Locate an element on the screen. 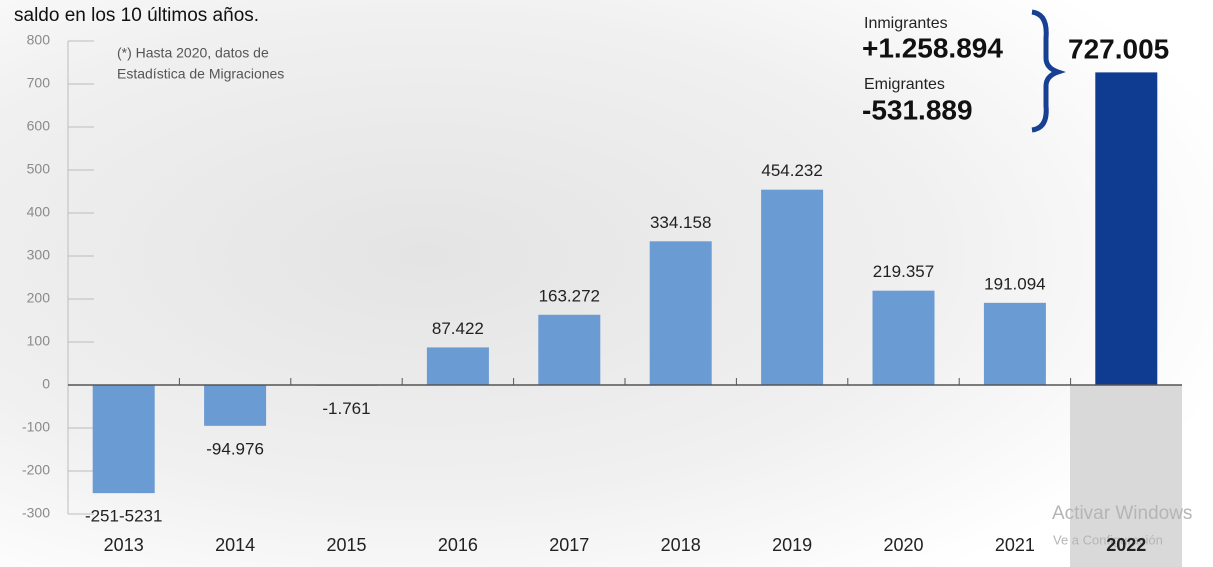 This screenshot has height=567, width=1213. chart-title: saldo en los 10 últimos años. is located at coordinates (136, 15).